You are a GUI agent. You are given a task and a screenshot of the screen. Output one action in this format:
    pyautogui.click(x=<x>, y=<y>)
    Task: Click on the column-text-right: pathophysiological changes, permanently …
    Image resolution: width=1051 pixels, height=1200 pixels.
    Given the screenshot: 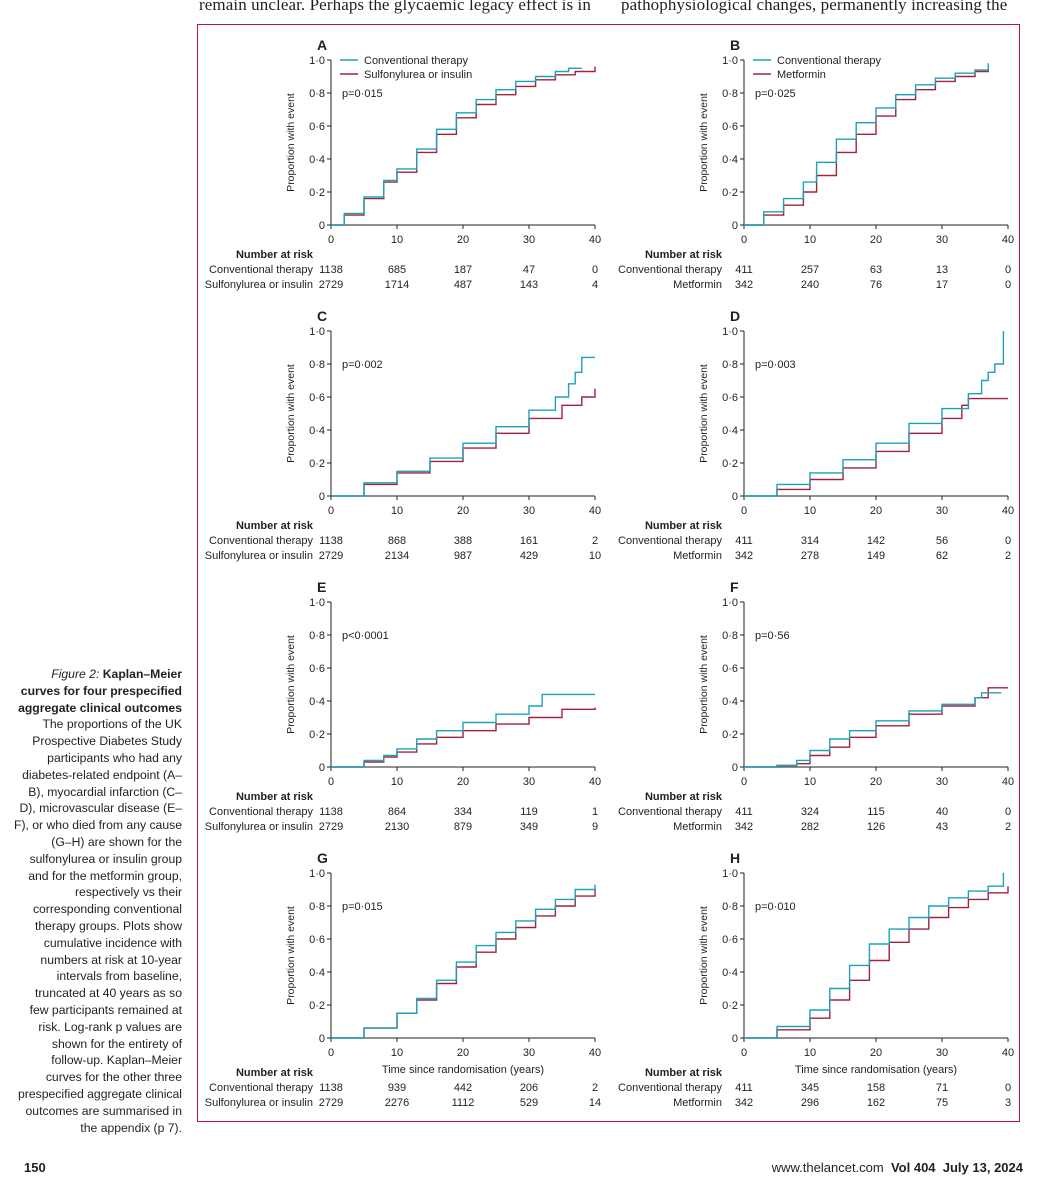 What is the action you would take?
    pyautogui.click(x=814, y=7)
    